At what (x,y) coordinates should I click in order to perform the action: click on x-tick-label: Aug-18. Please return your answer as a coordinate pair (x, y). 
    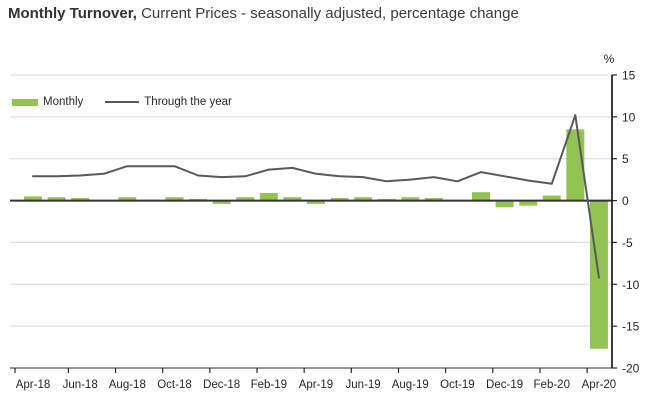
    Looking at the image, I should click on (127, 385).